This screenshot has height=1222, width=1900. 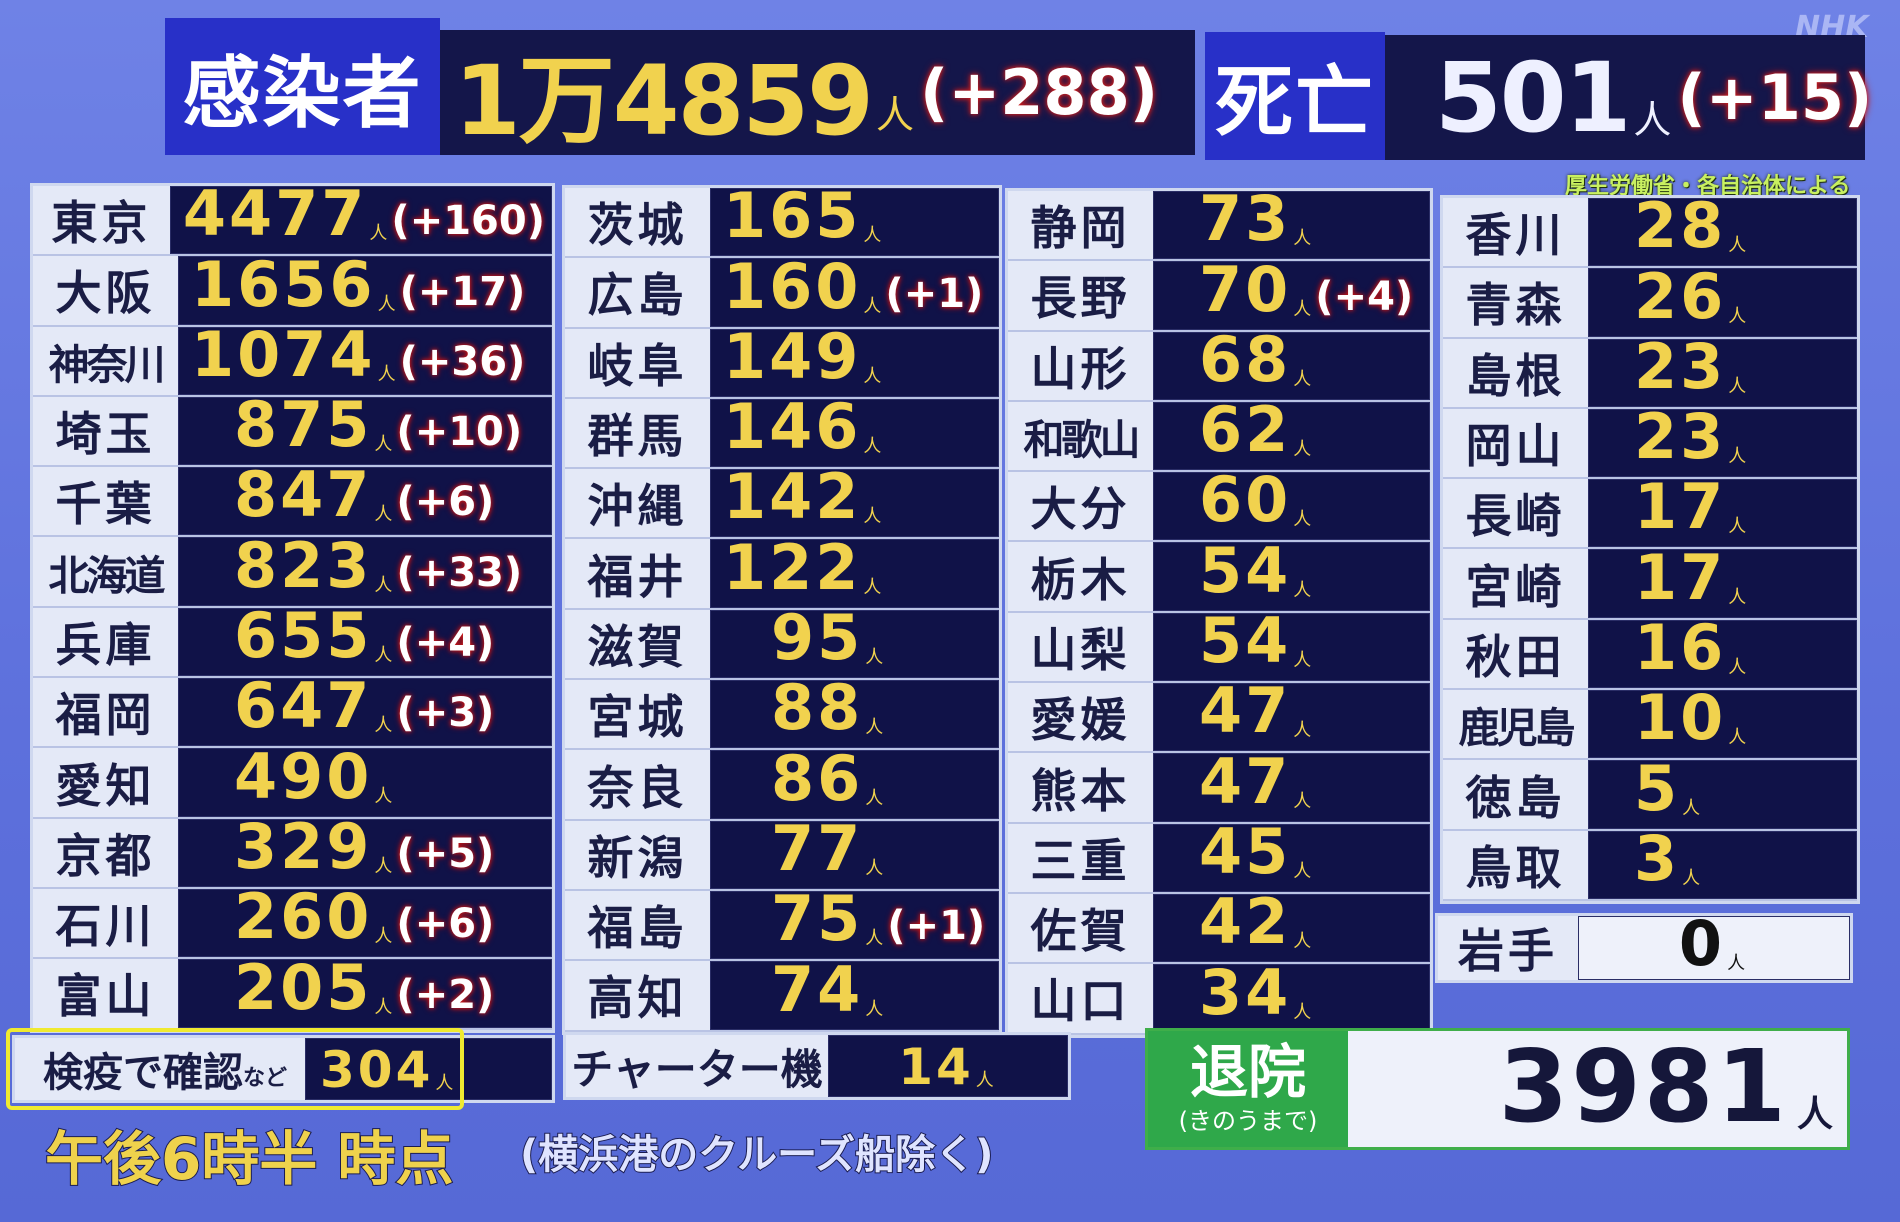 What do you see at coordinates (854, 291) in the screenshot?
I see `prefecture-value-cell: 160 人 (+1)` at bounding box center [854, 291].